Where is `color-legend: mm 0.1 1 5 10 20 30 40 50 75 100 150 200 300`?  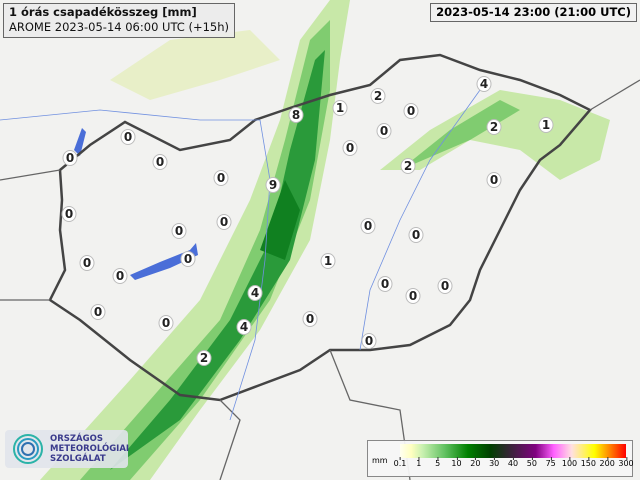 color-legend: mm 0.1 1 5 10 20 30 40 50 75 100 150 200 300 is located at coordinates (500, 458).